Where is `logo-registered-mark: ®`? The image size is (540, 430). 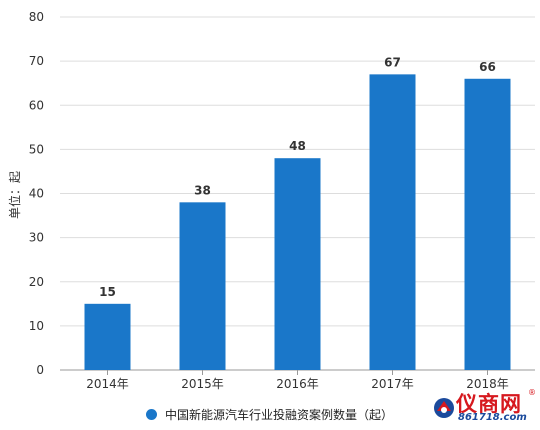 logo-registered-mark: ® is located at coordinates (532, 392).